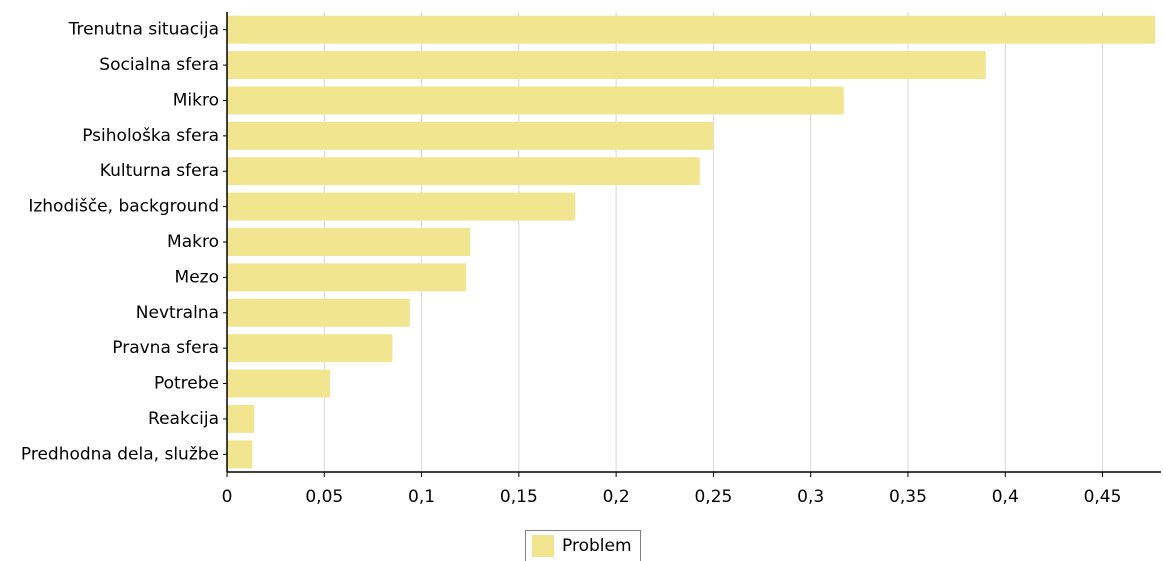  What do you see at coordinates (713, 497) in the screenshot?
I see `x-tick-label-5: 0,25` at bounding box center [713, 497].